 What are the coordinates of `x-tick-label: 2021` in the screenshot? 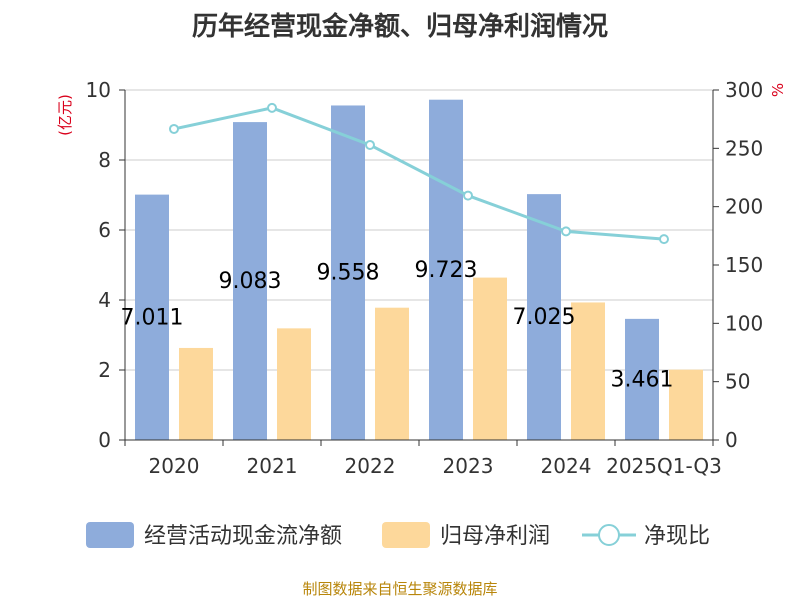 It's located at (272, 466).